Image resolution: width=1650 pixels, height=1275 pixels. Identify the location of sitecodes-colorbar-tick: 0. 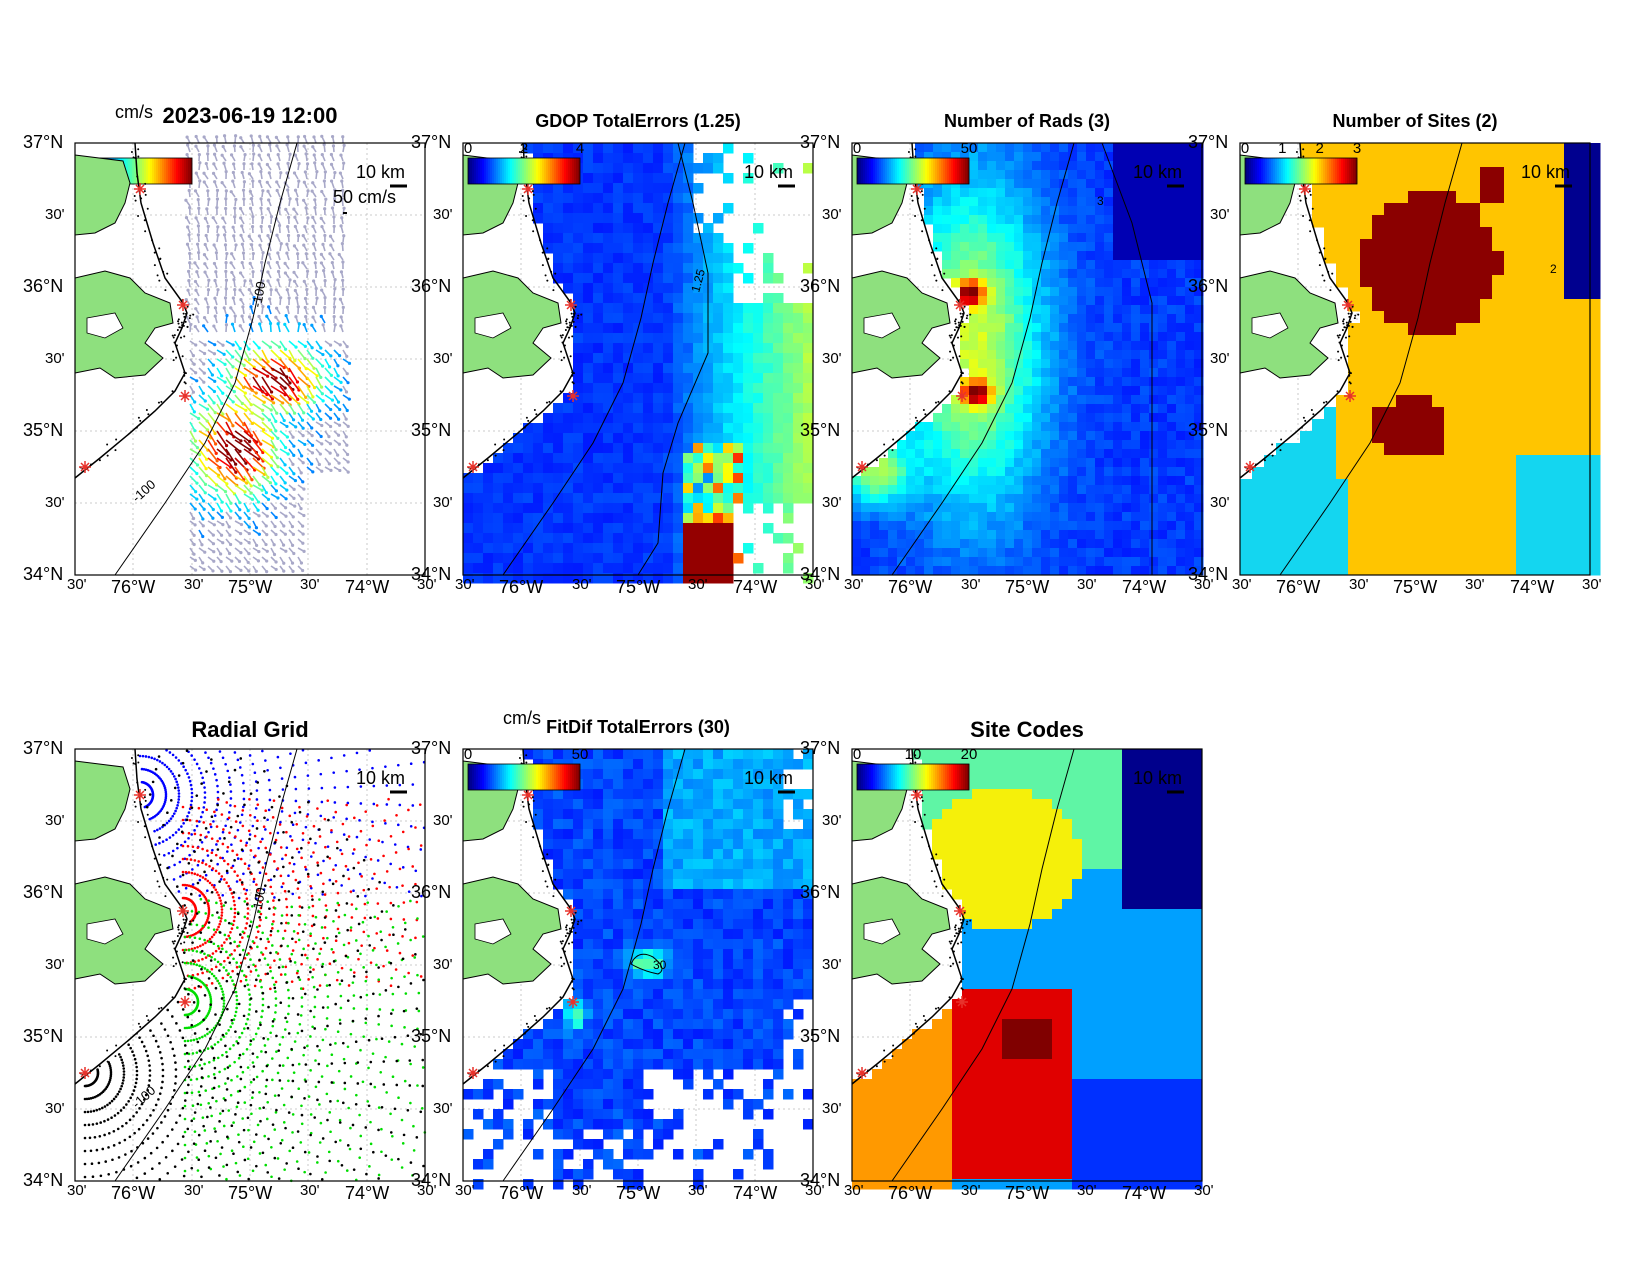
(857, 754).